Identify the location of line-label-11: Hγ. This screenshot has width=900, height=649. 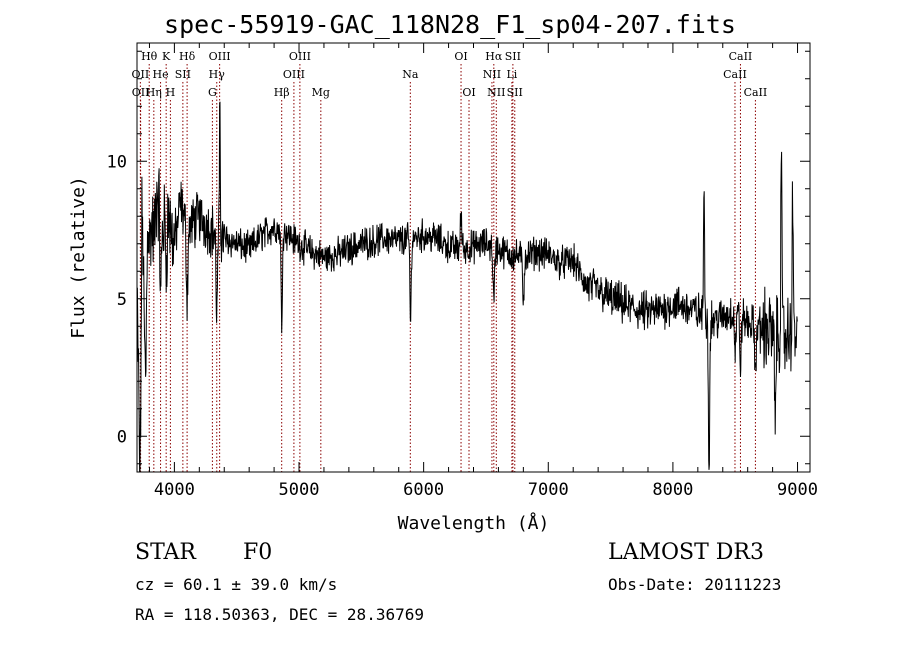
(217, 74).